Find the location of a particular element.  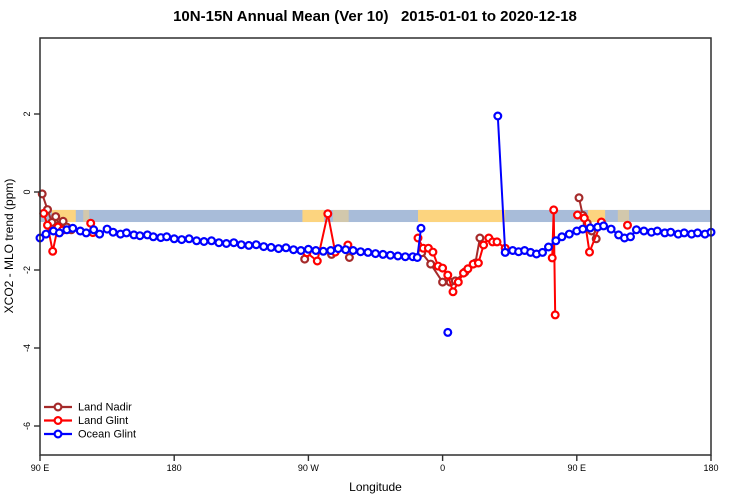

legend-label: Land Glint is located at coordinates (103, 421).